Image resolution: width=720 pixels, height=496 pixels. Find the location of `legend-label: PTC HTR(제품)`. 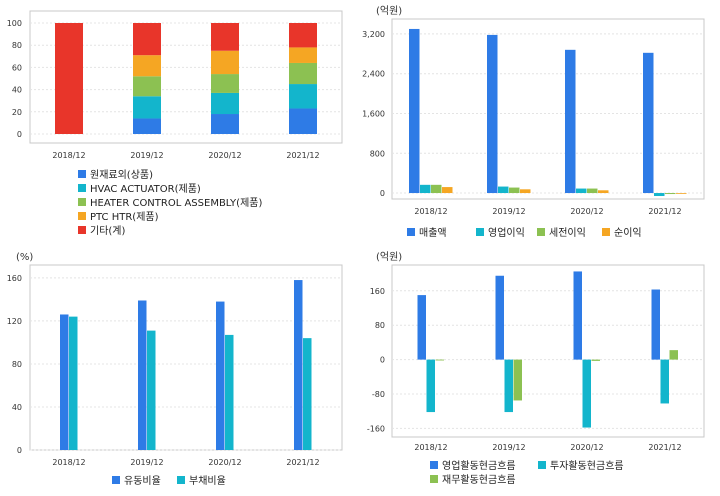

legend-label: PTC HTR(제품) is located at coordinates (124, 217).